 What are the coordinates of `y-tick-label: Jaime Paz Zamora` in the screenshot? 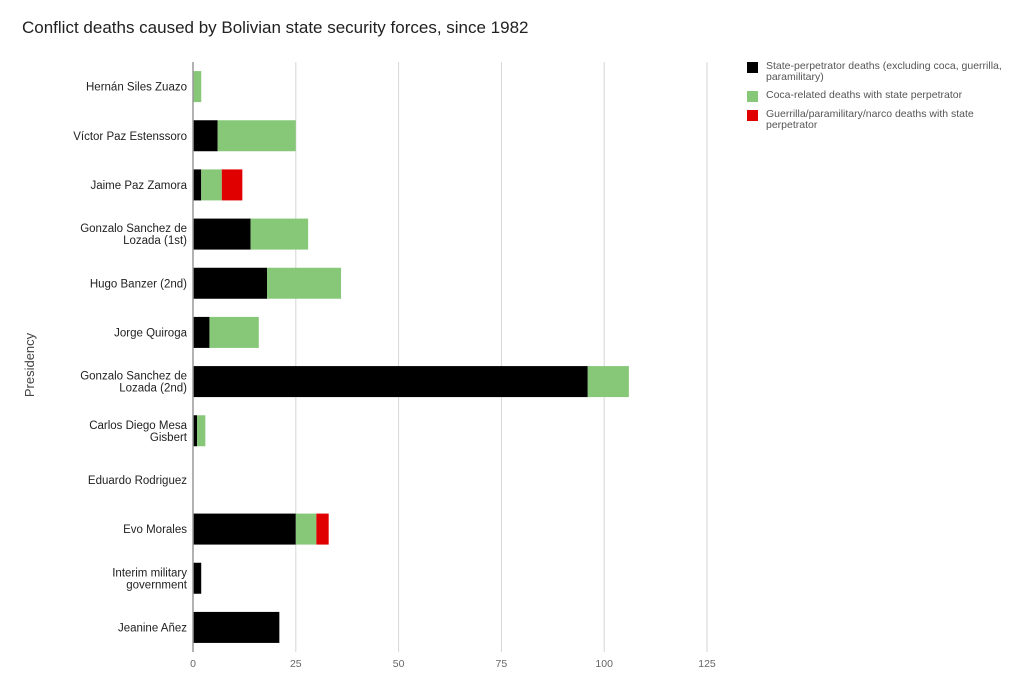 It's located at (138, 186).